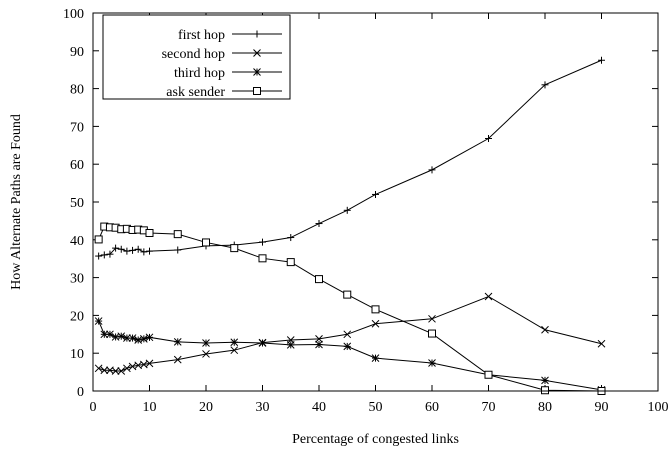 Image resolution: width=671 pixels, height=449 pixels. Describe the element at coordinates (199, 73) in the screenshot. I see `legend-label-third-hop: third hop` at that location.